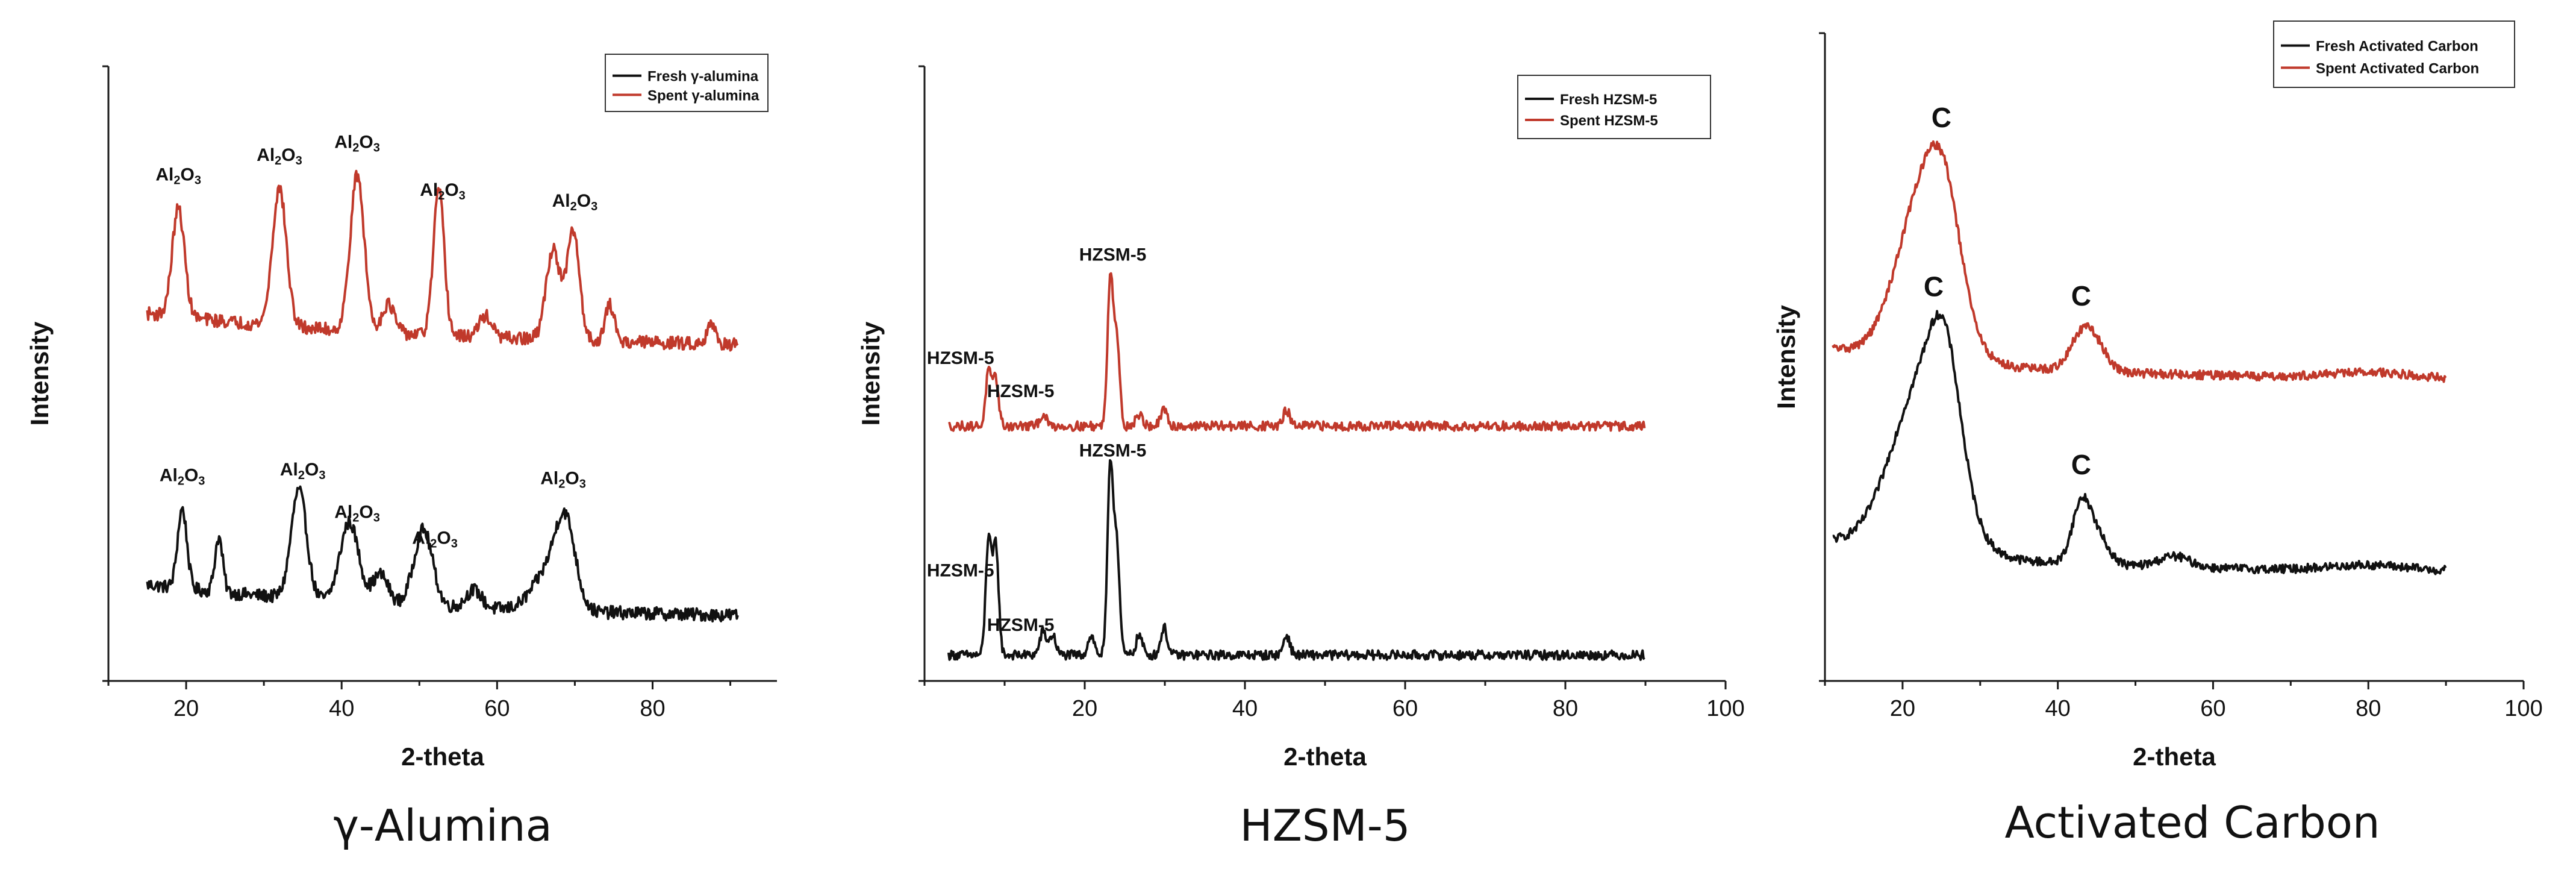  What do you see at coordinates (1609, 121) in the screenshot?
I see `legend-label: Spent HZSM-5` at bounding box center [1609, 121].